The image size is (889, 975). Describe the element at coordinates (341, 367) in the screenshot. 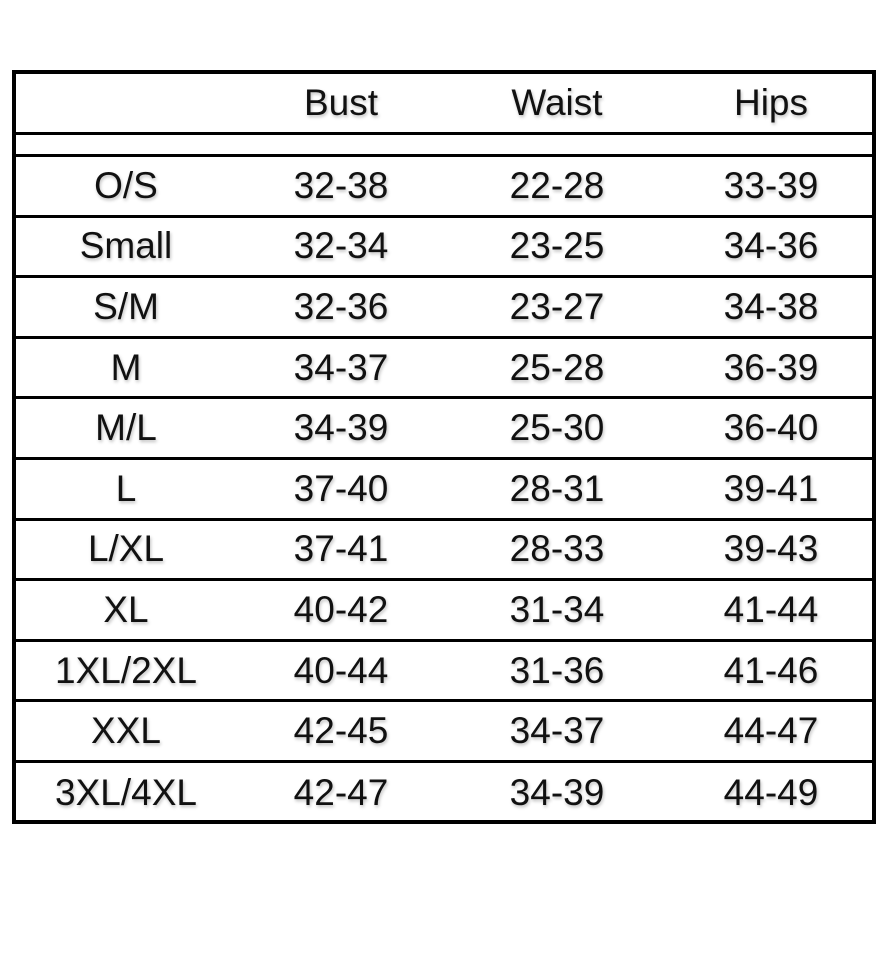

I see `bust-cell: 34-37` at that location.